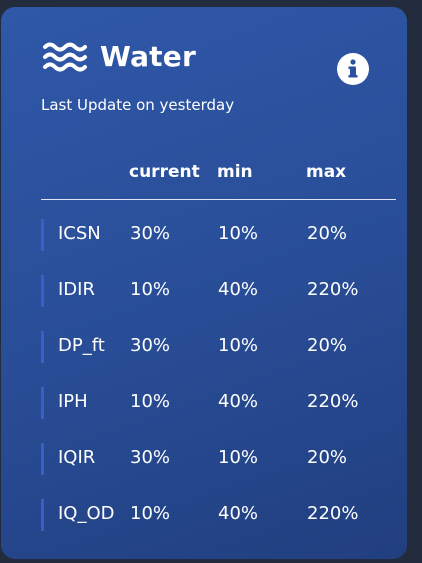 The height and width of the screenshot is (563, 422). I want to click on row-name: IPH, so click(73, 401).